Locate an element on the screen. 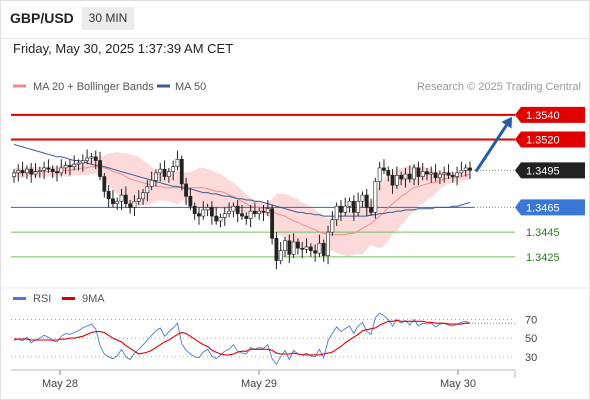  legend-9ma-swatch is located at coordinates (68, 298).